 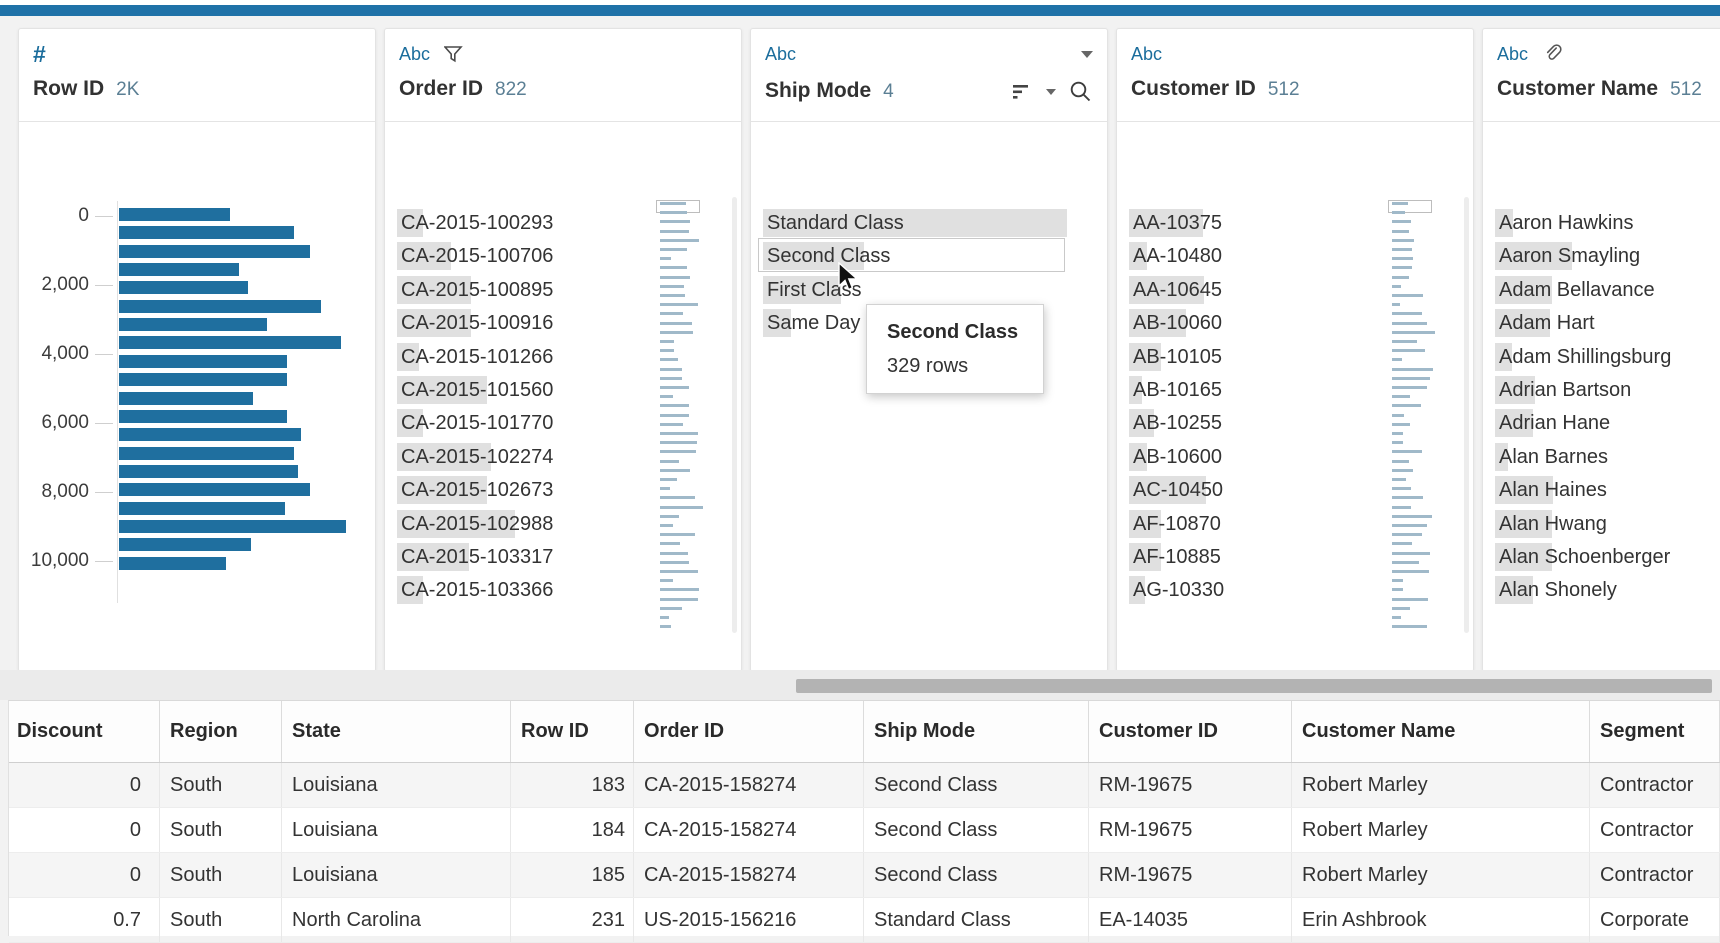 I want to click on h-scrollbar-thumb, so click(x=1254, y=686).